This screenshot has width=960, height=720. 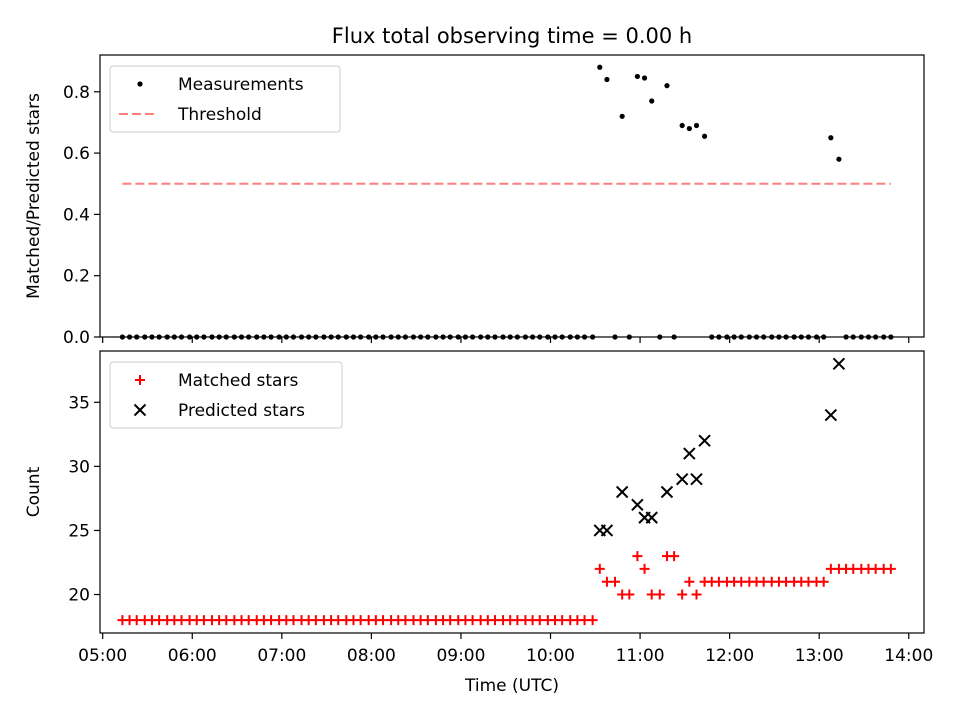 I want to click on x-tick-label: 09:00, so click(x=460, y=656).